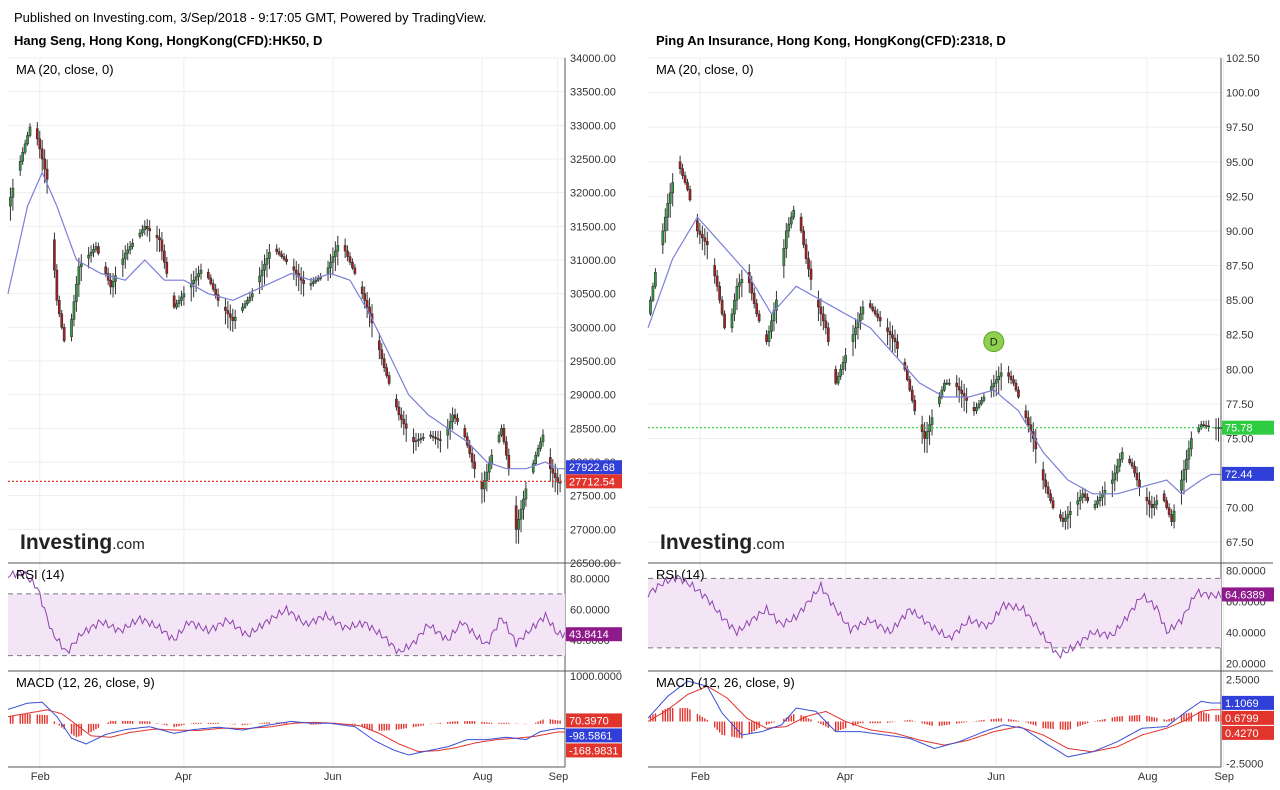 This screenshot has width=1280, height=790. What do you see at coordinates (1148, 777) in the screenshot?
I see `x-tick-label: Aug` at bounding box center [1148, 777].